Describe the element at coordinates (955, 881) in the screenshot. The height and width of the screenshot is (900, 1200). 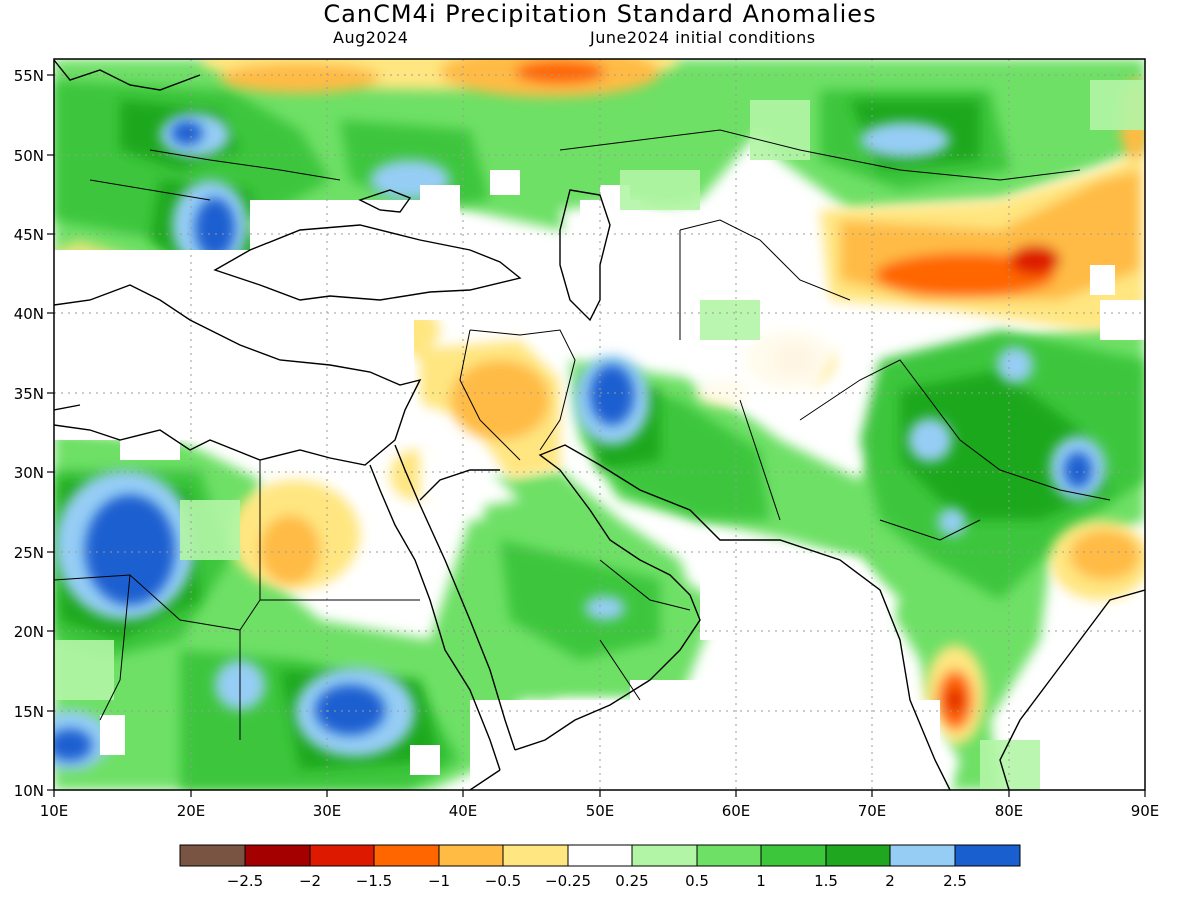
I see `legend-label: 2.5` at that location.